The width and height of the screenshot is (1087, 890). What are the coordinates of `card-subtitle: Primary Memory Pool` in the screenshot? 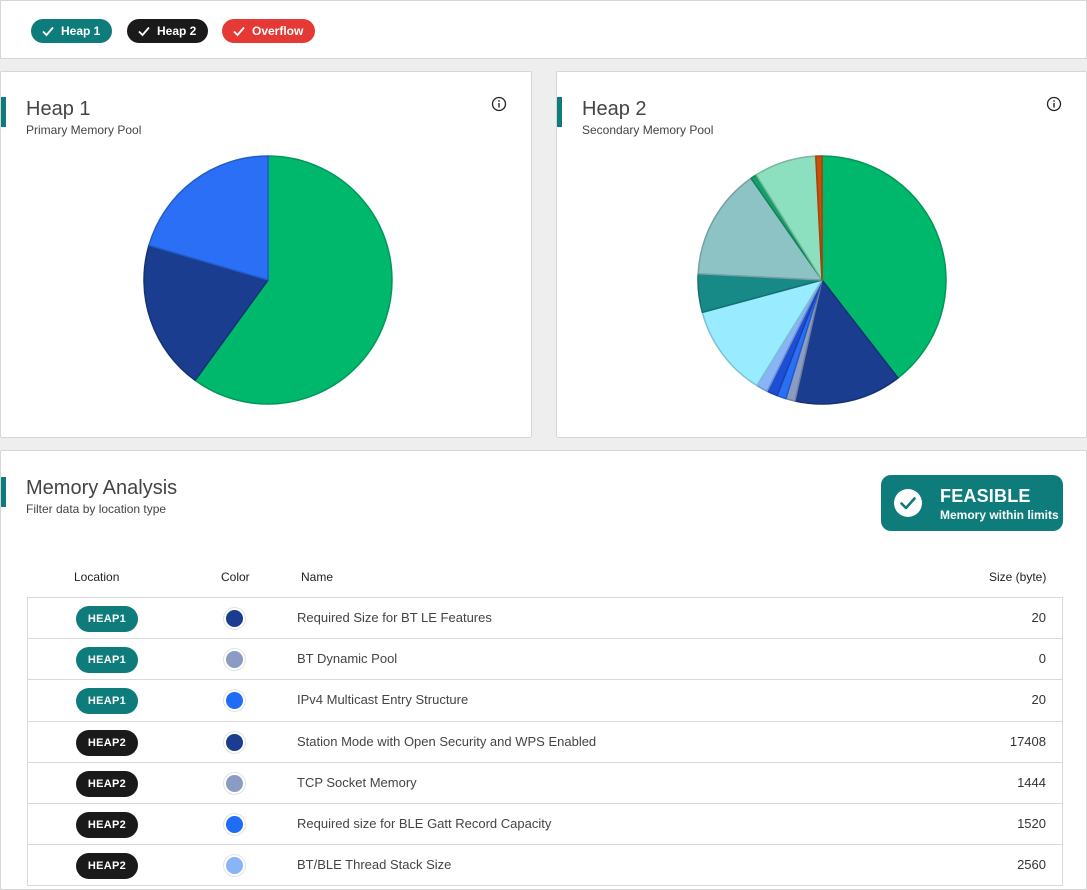 It's located at (84, 130).